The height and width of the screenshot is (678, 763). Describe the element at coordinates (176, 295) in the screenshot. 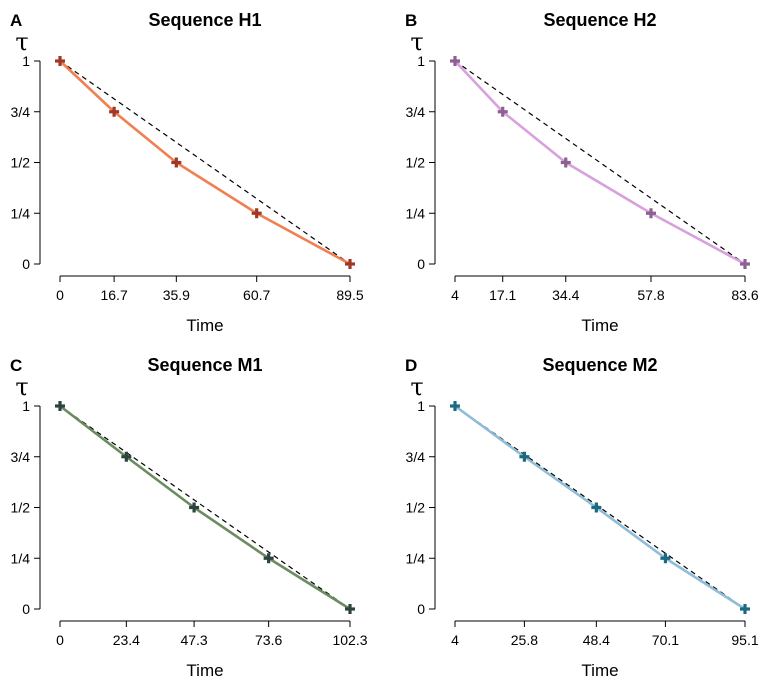

I see `x-tick-label: 35.9` at that location.